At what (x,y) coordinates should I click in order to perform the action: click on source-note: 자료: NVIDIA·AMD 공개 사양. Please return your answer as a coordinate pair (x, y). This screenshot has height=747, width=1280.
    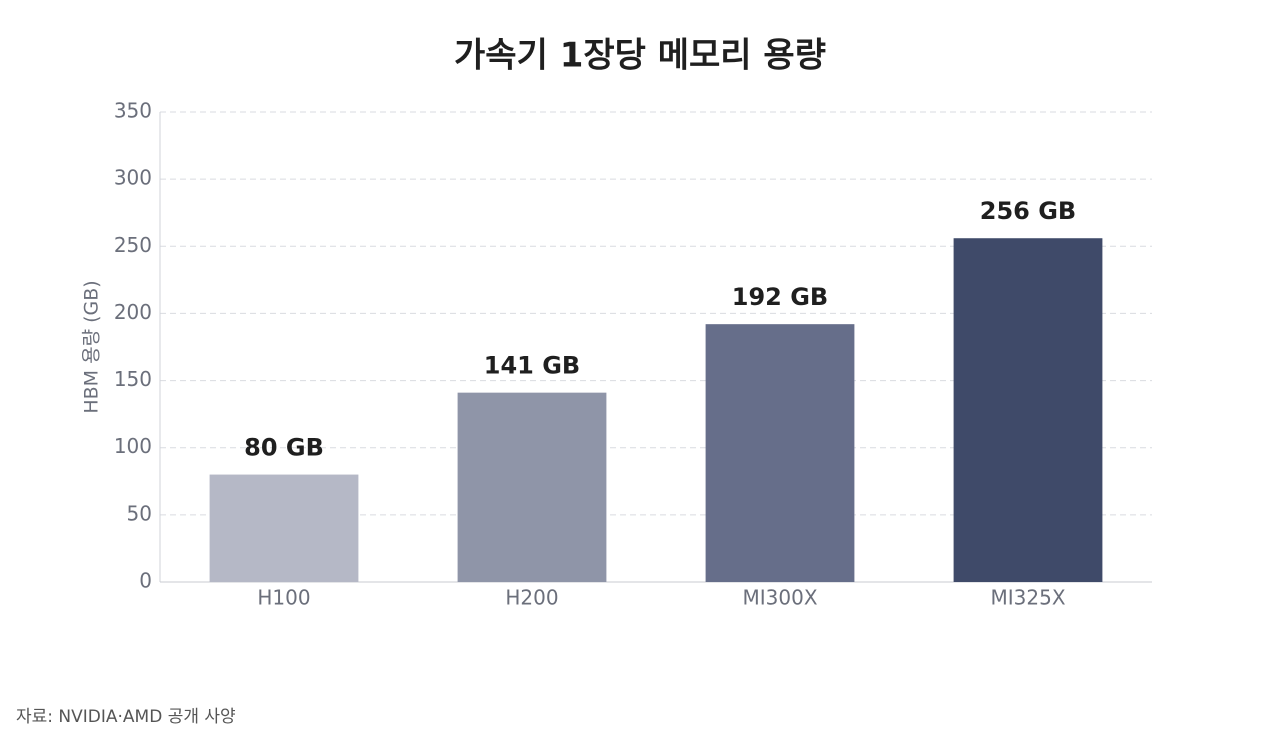
    Looking at the image, I should click on (126, 717).